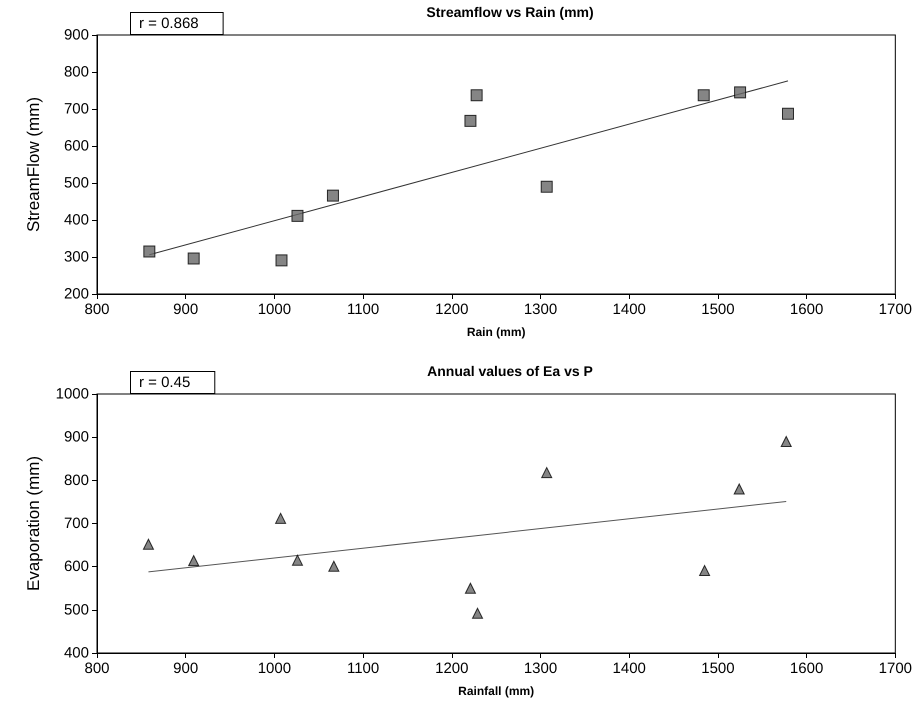 This screenshot has height=719, width=915. Describe the element at coordinates (76, 257) in the screenshot. I see `y-tick-label: 300` at that location.